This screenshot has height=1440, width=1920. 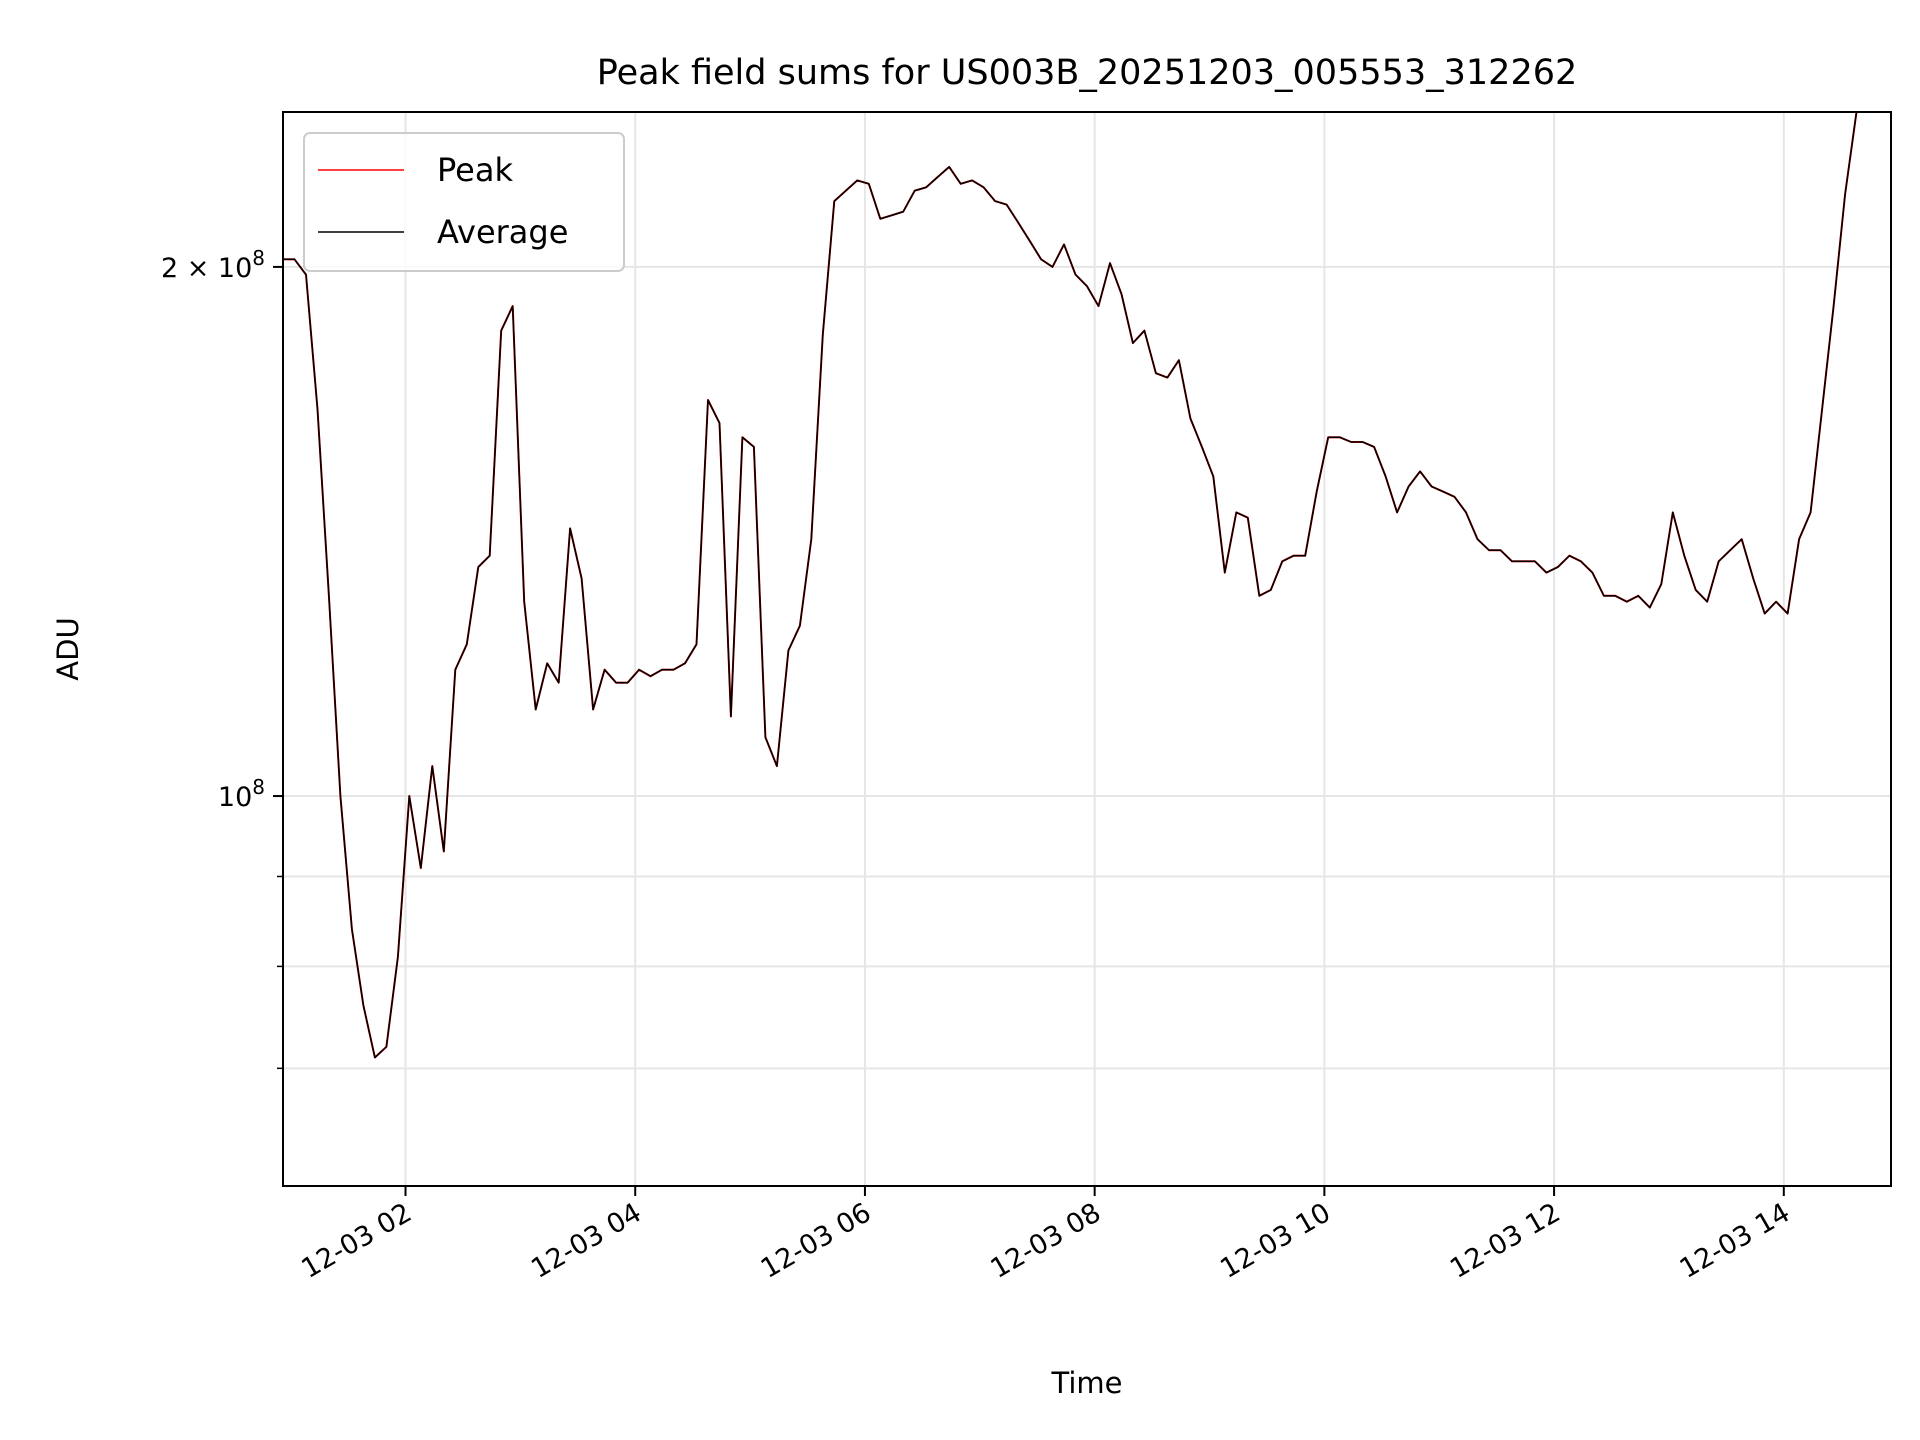 I want to click on legend-label-average: Average, so click(x=502, y=232).